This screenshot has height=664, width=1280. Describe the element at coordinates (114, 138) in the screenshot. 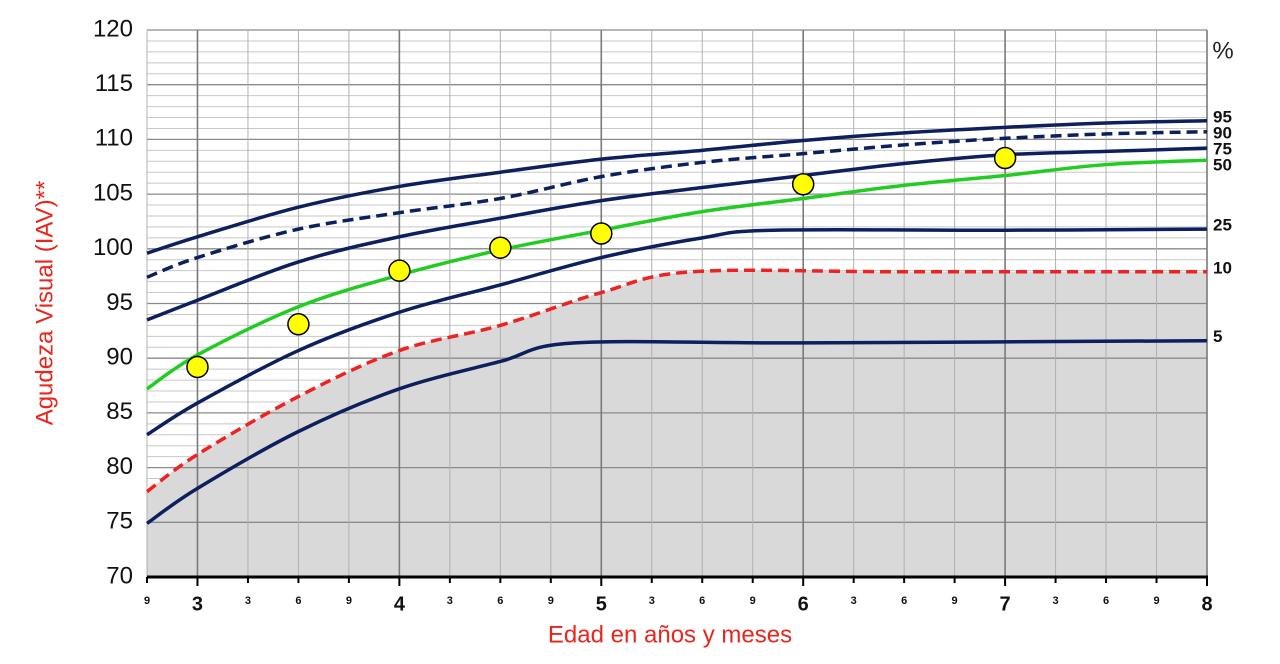

I see `y-tick-label: 110` at that location.